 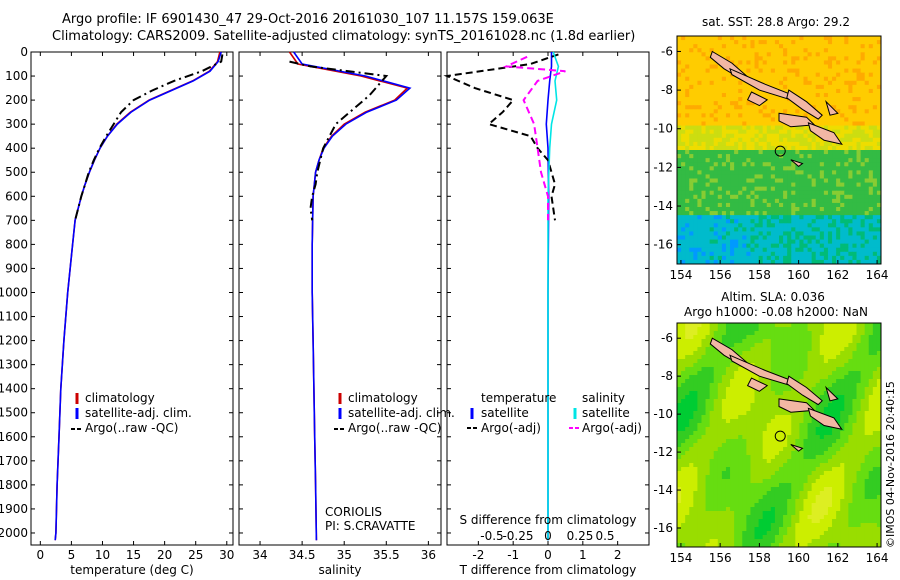 I want to click on x-tick-label: 34, so click(x=259, y=555).